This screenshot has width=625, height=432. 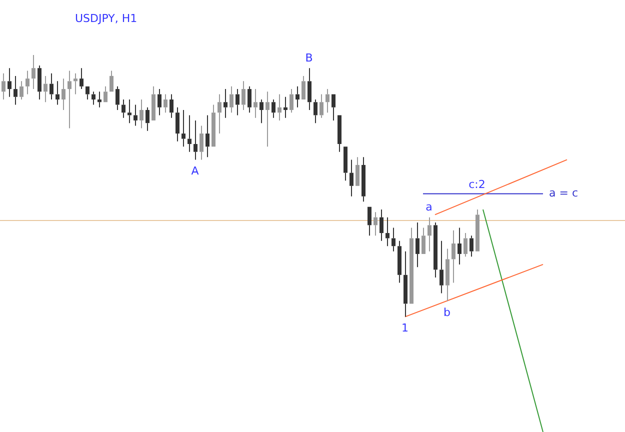 What do you see at coordinates (195, 171) in the screenshot?
I see `text: A` at bounding box center [195, 171].